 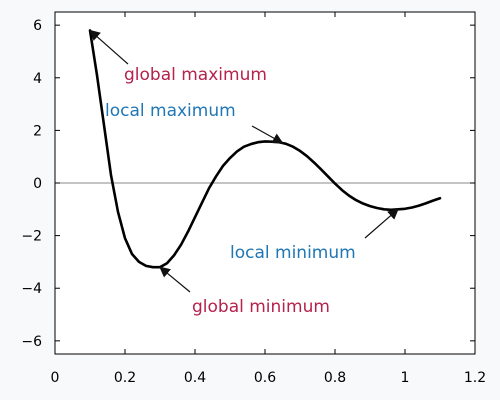 What do you see at coordinates (31, 289) in the screenshot?
I see `y-tick-label: −4` at bounding box center [31, 289].